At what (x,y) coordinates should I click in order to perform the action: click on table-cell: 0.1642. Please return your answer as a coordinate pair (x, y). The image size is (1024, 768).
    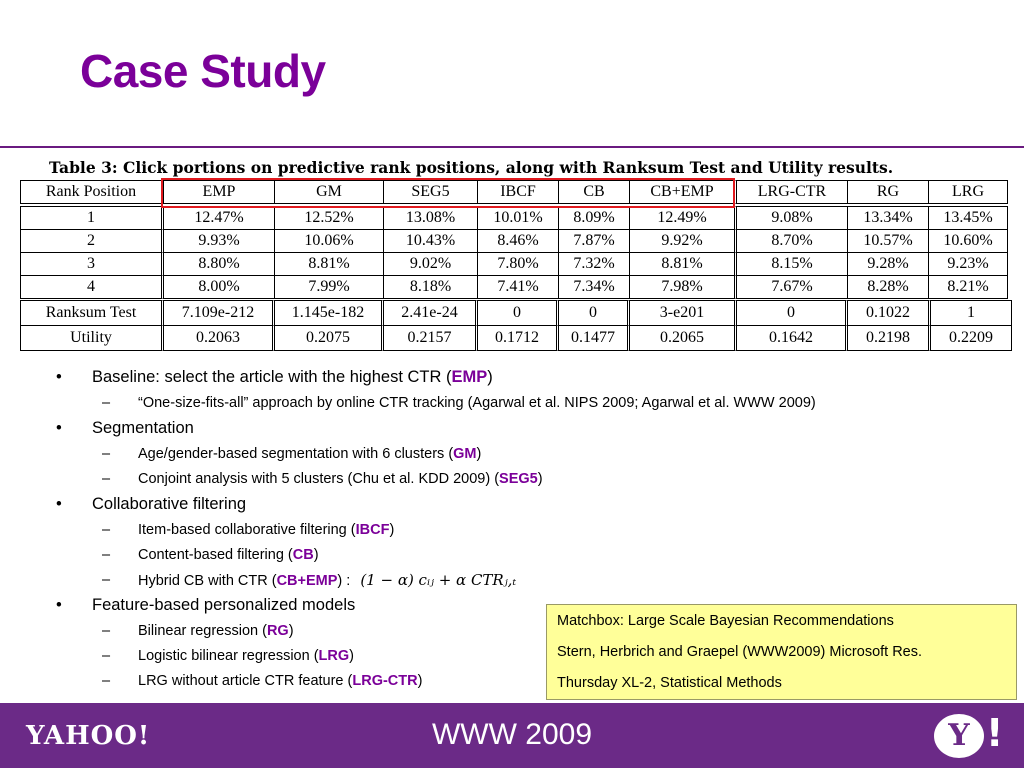
    Looking at the image, I should click on (792, 338).